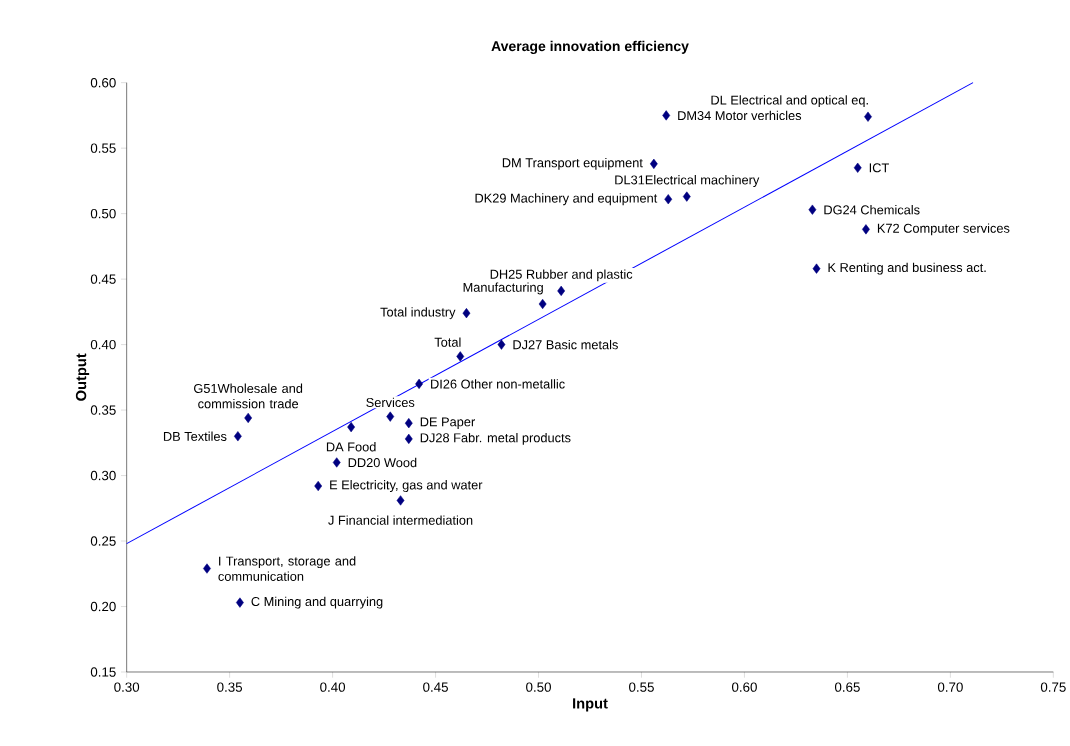  Describe the element at coordinates (406, 486) in the screenshot. I see `annotation: E Electricity, gas and water` at that location.